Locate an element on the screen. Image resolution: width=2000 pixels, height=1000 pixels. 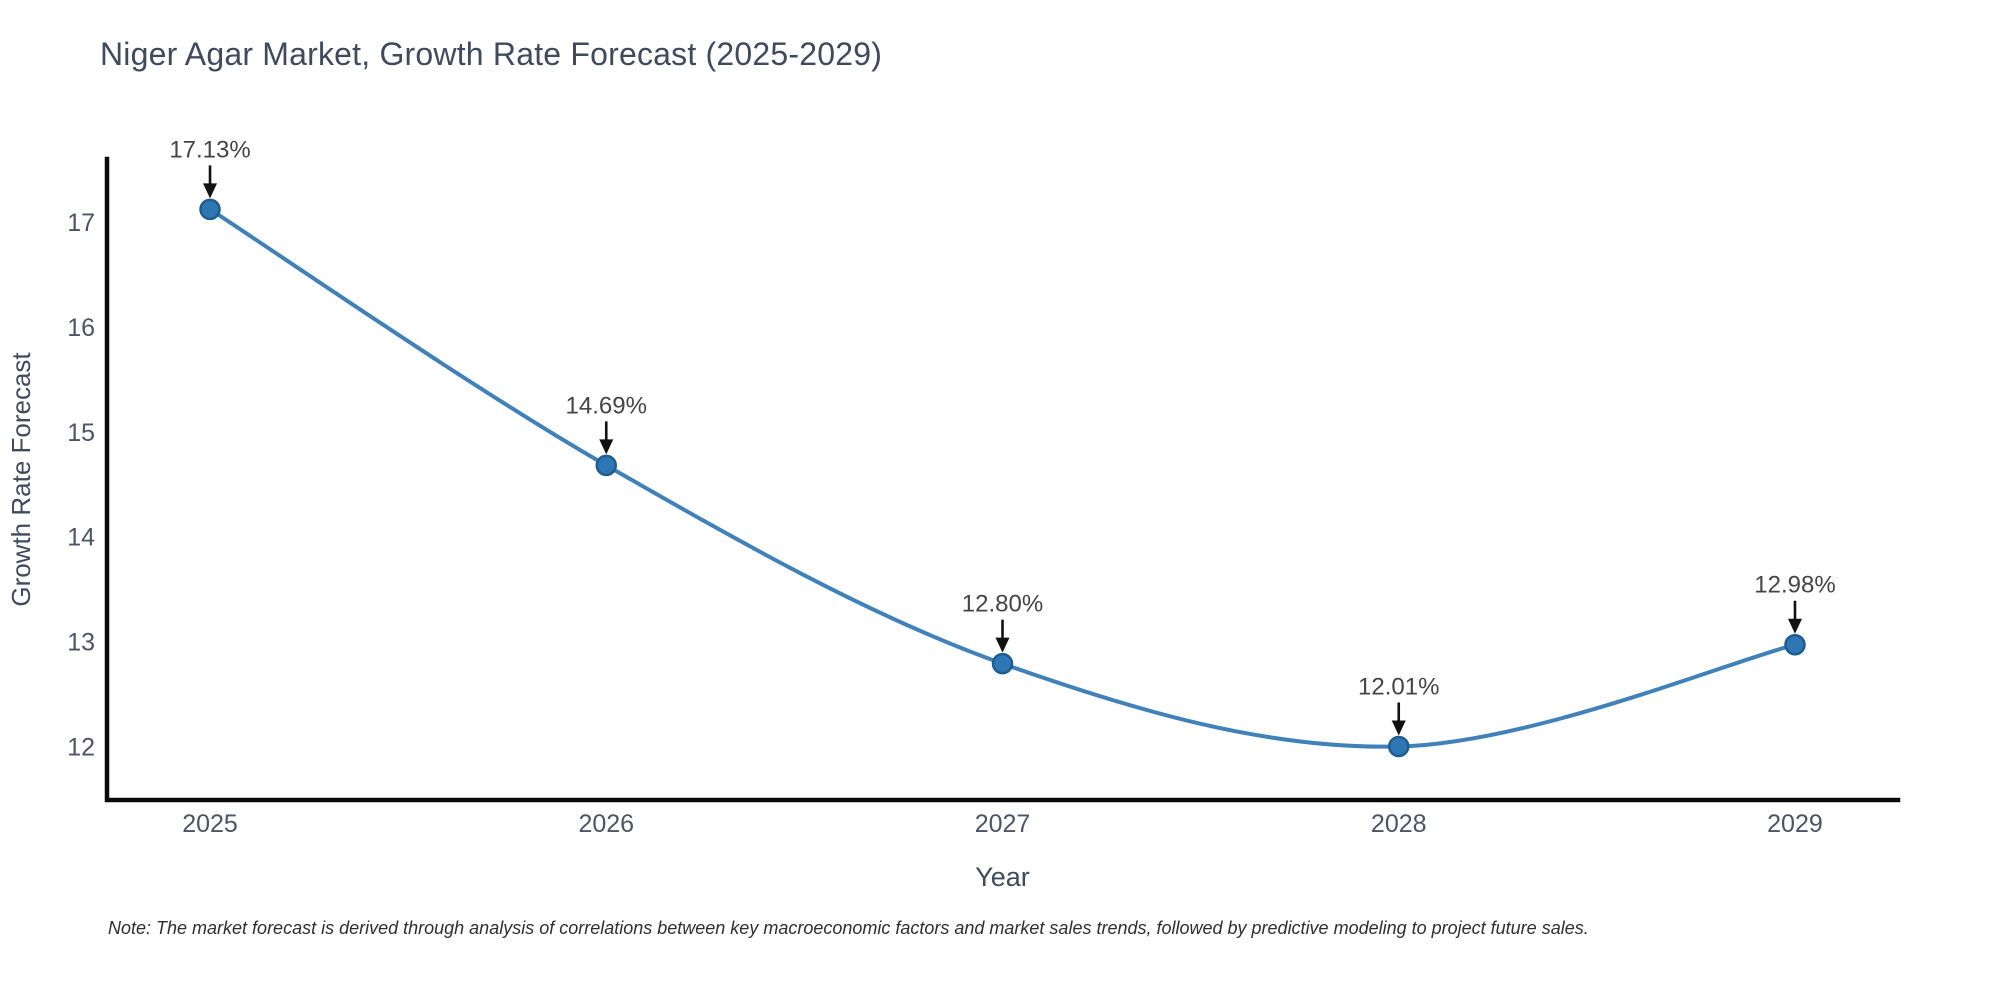
y-tick-label: 14 is located at coordinates (81, 538).